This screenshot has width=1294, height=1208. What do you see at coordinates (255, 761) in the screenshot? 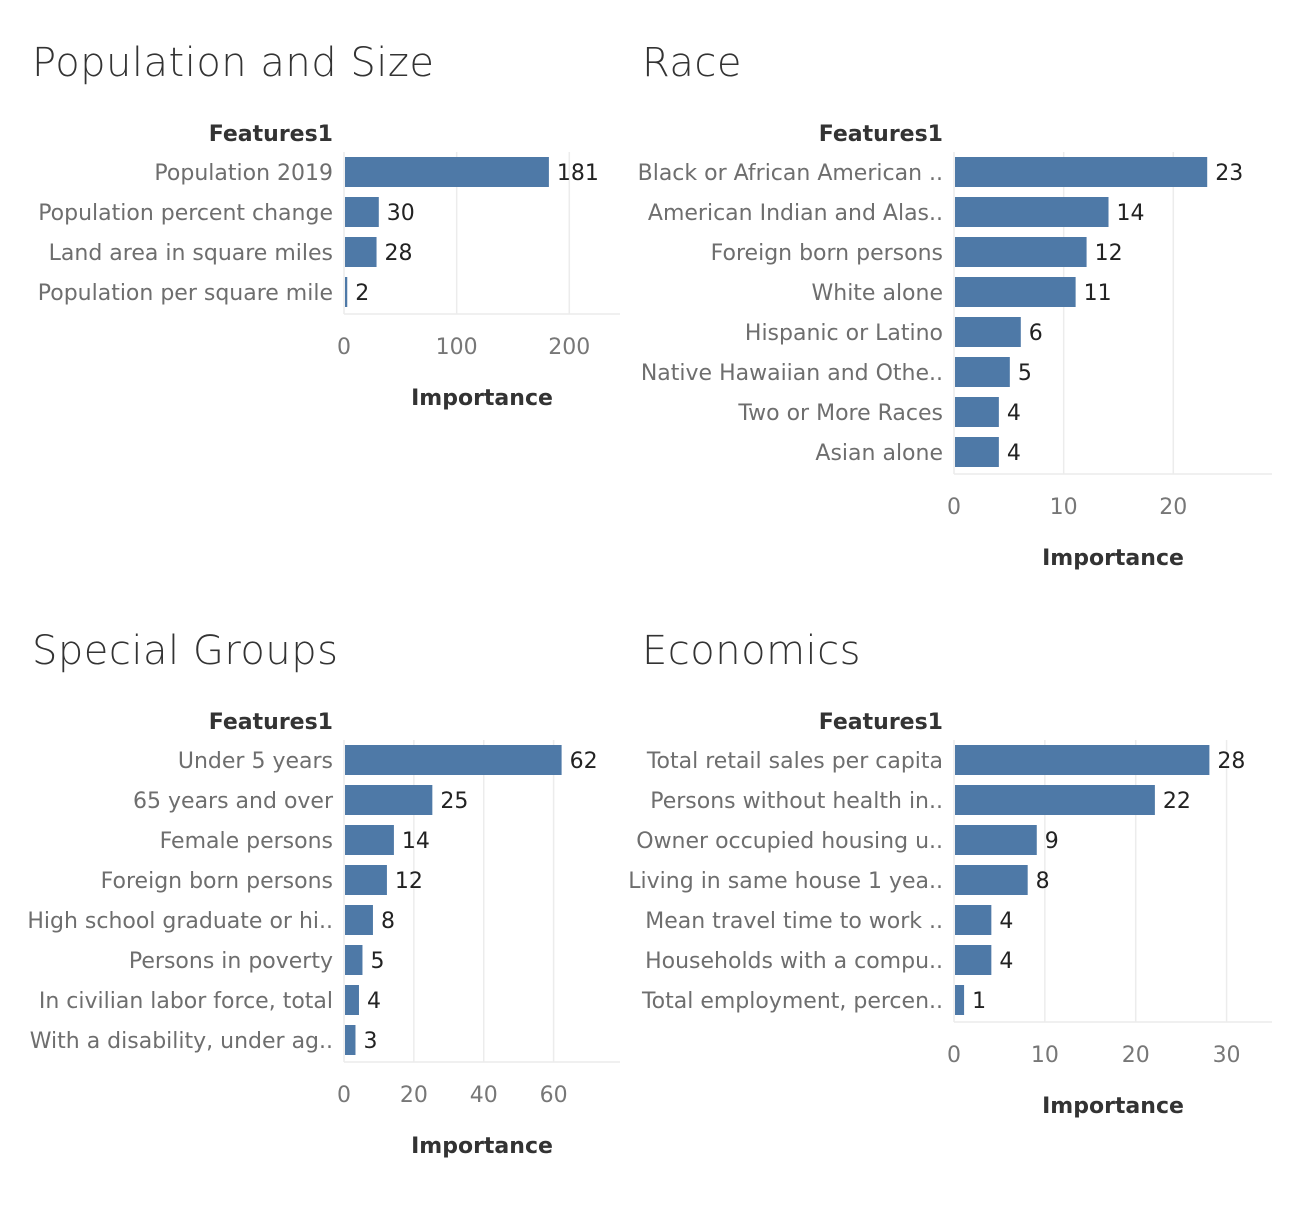
I see `category-label: Under 5 years` at bounding box center [255, 761].